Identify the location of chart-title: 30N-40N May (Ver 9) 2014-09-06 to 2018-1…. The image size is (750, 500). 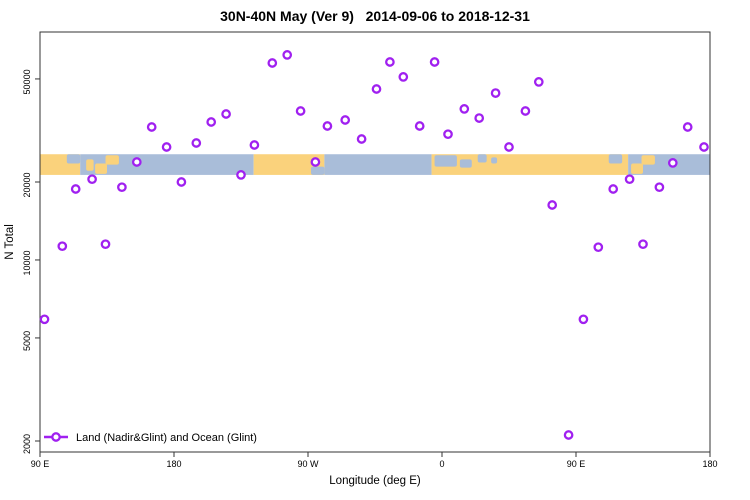
(375, 16).